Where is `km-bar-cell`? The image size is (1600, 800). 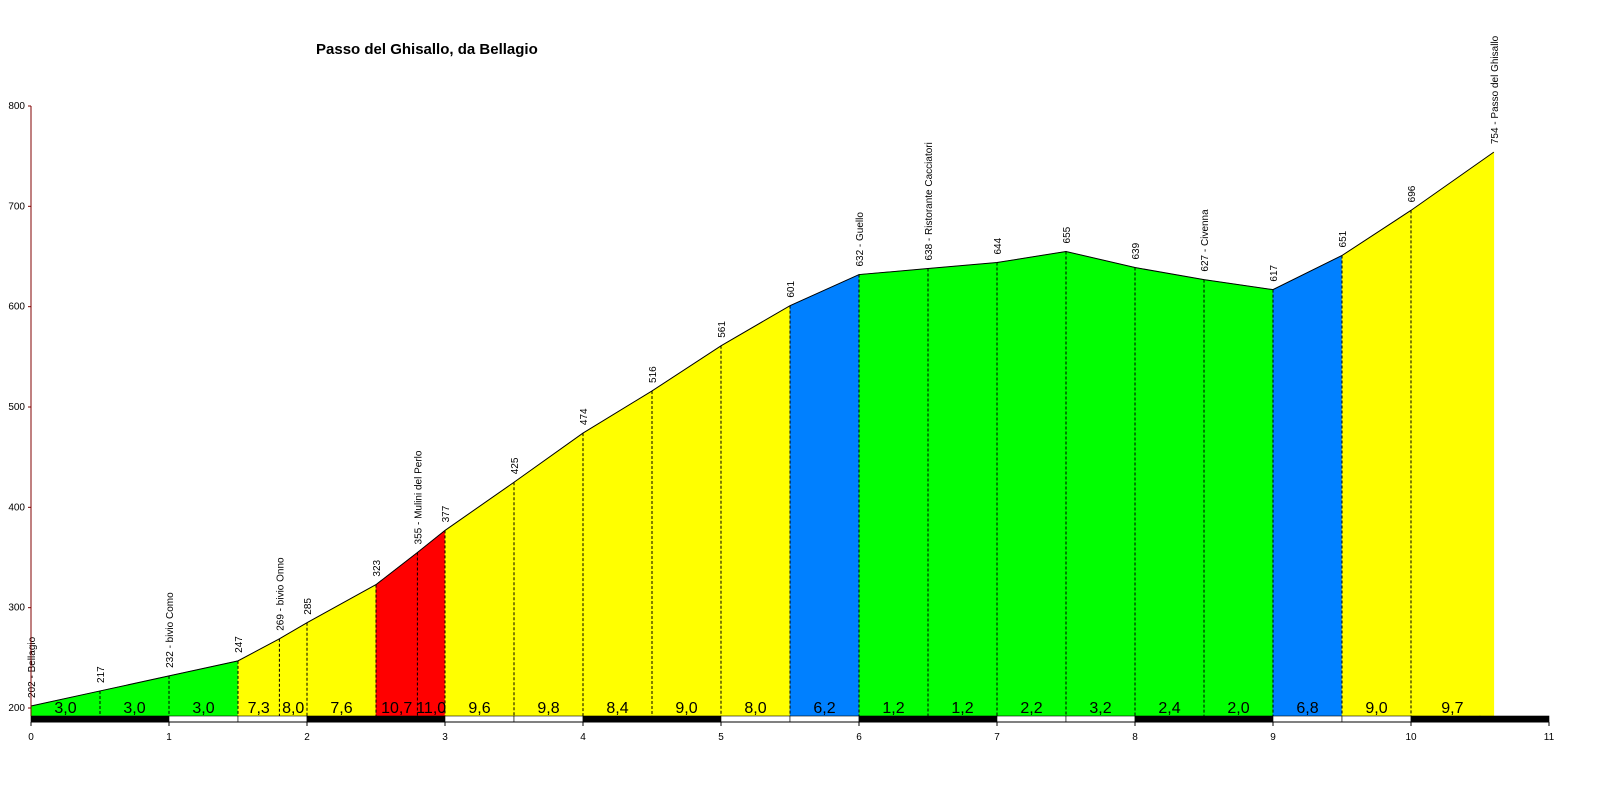
km-bar-cell is located at coordinates (1514, 719).